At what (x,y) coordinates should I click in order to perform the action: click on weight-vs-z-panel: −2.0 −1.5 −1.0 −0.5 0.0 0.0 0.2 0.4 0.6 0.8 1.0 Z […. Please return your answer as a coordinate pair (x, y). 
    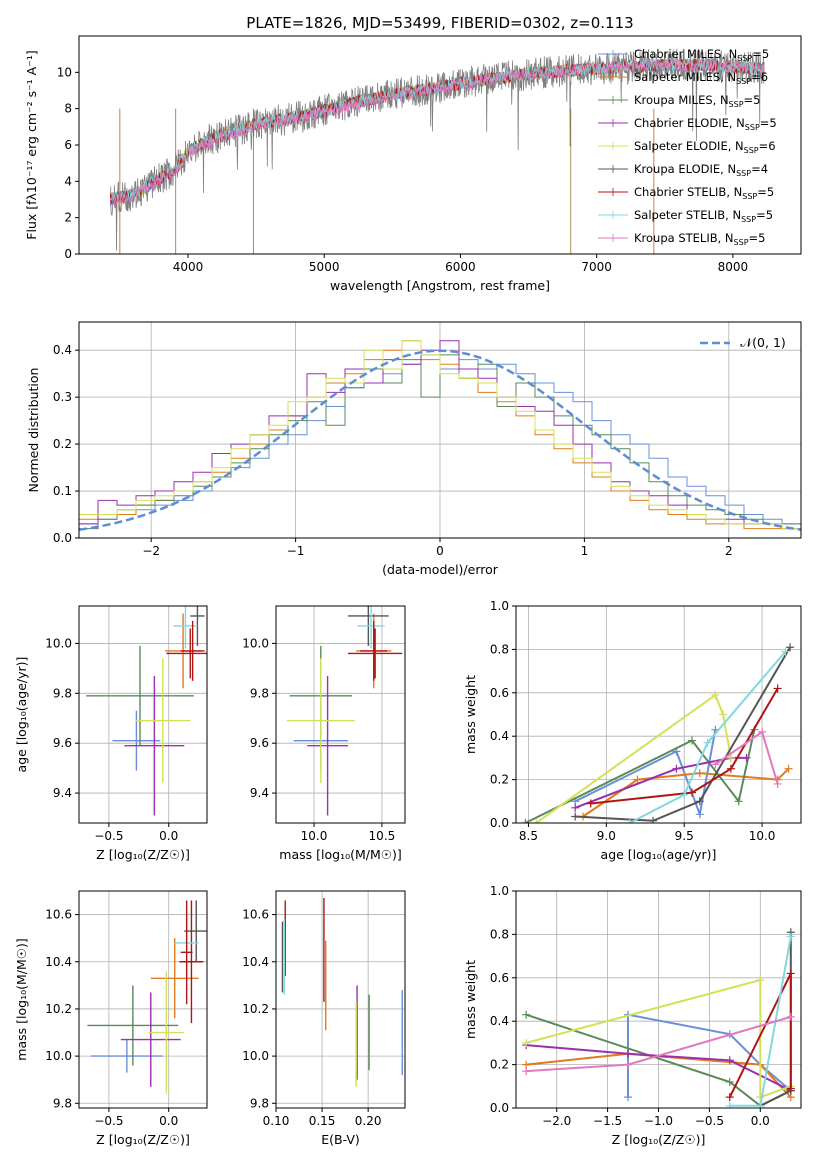
    Looking at the image, I should click on (632, 1015).